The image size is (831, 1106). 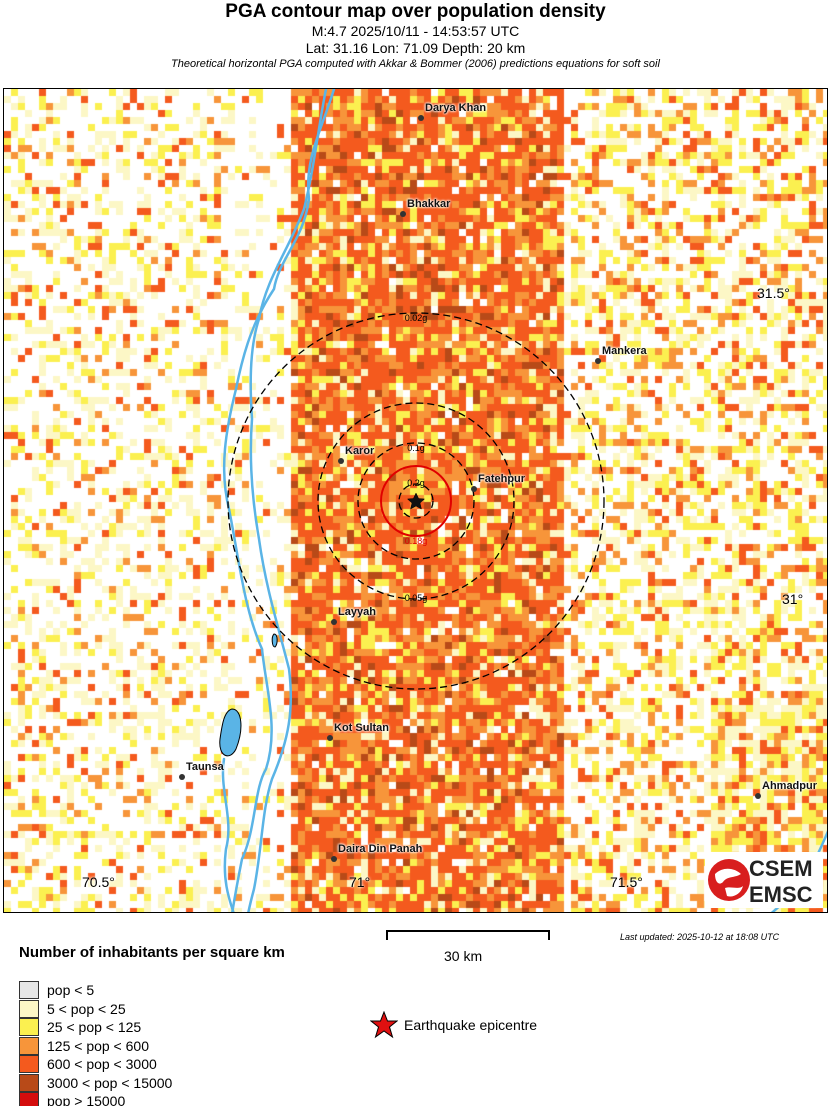 I want to click on city-label: Daira Din Panah, so click(x=380, y=849).